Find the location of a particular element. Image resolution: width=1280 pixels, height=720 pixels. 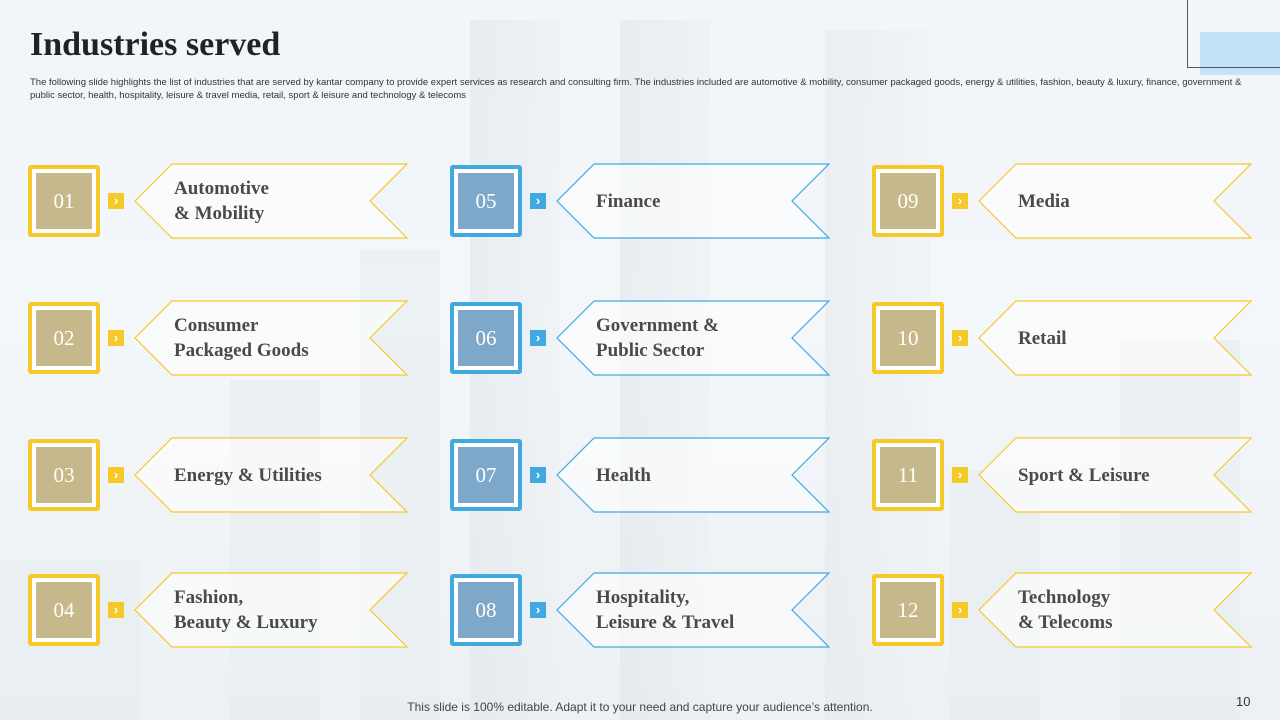

number-box: 08 is located at coordinates (486, 610).